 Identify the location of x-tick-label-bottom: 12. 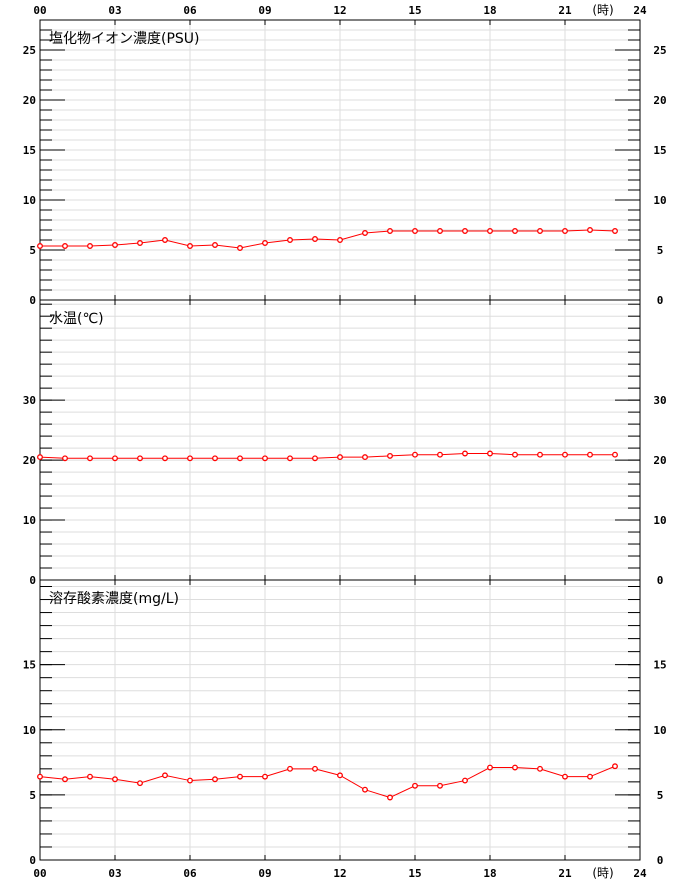
(339, 873).